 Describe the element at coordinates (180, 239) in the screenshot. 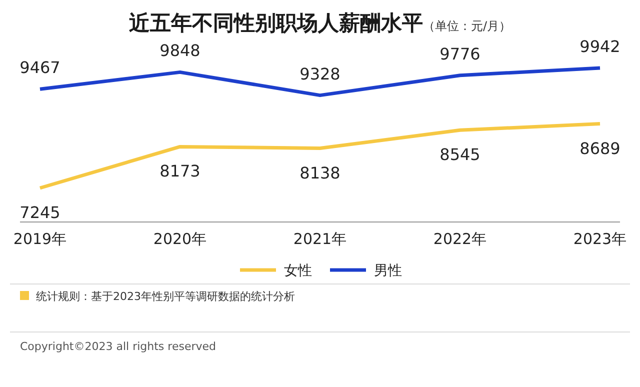

I see `x-tick-label: 2020年` at that location.